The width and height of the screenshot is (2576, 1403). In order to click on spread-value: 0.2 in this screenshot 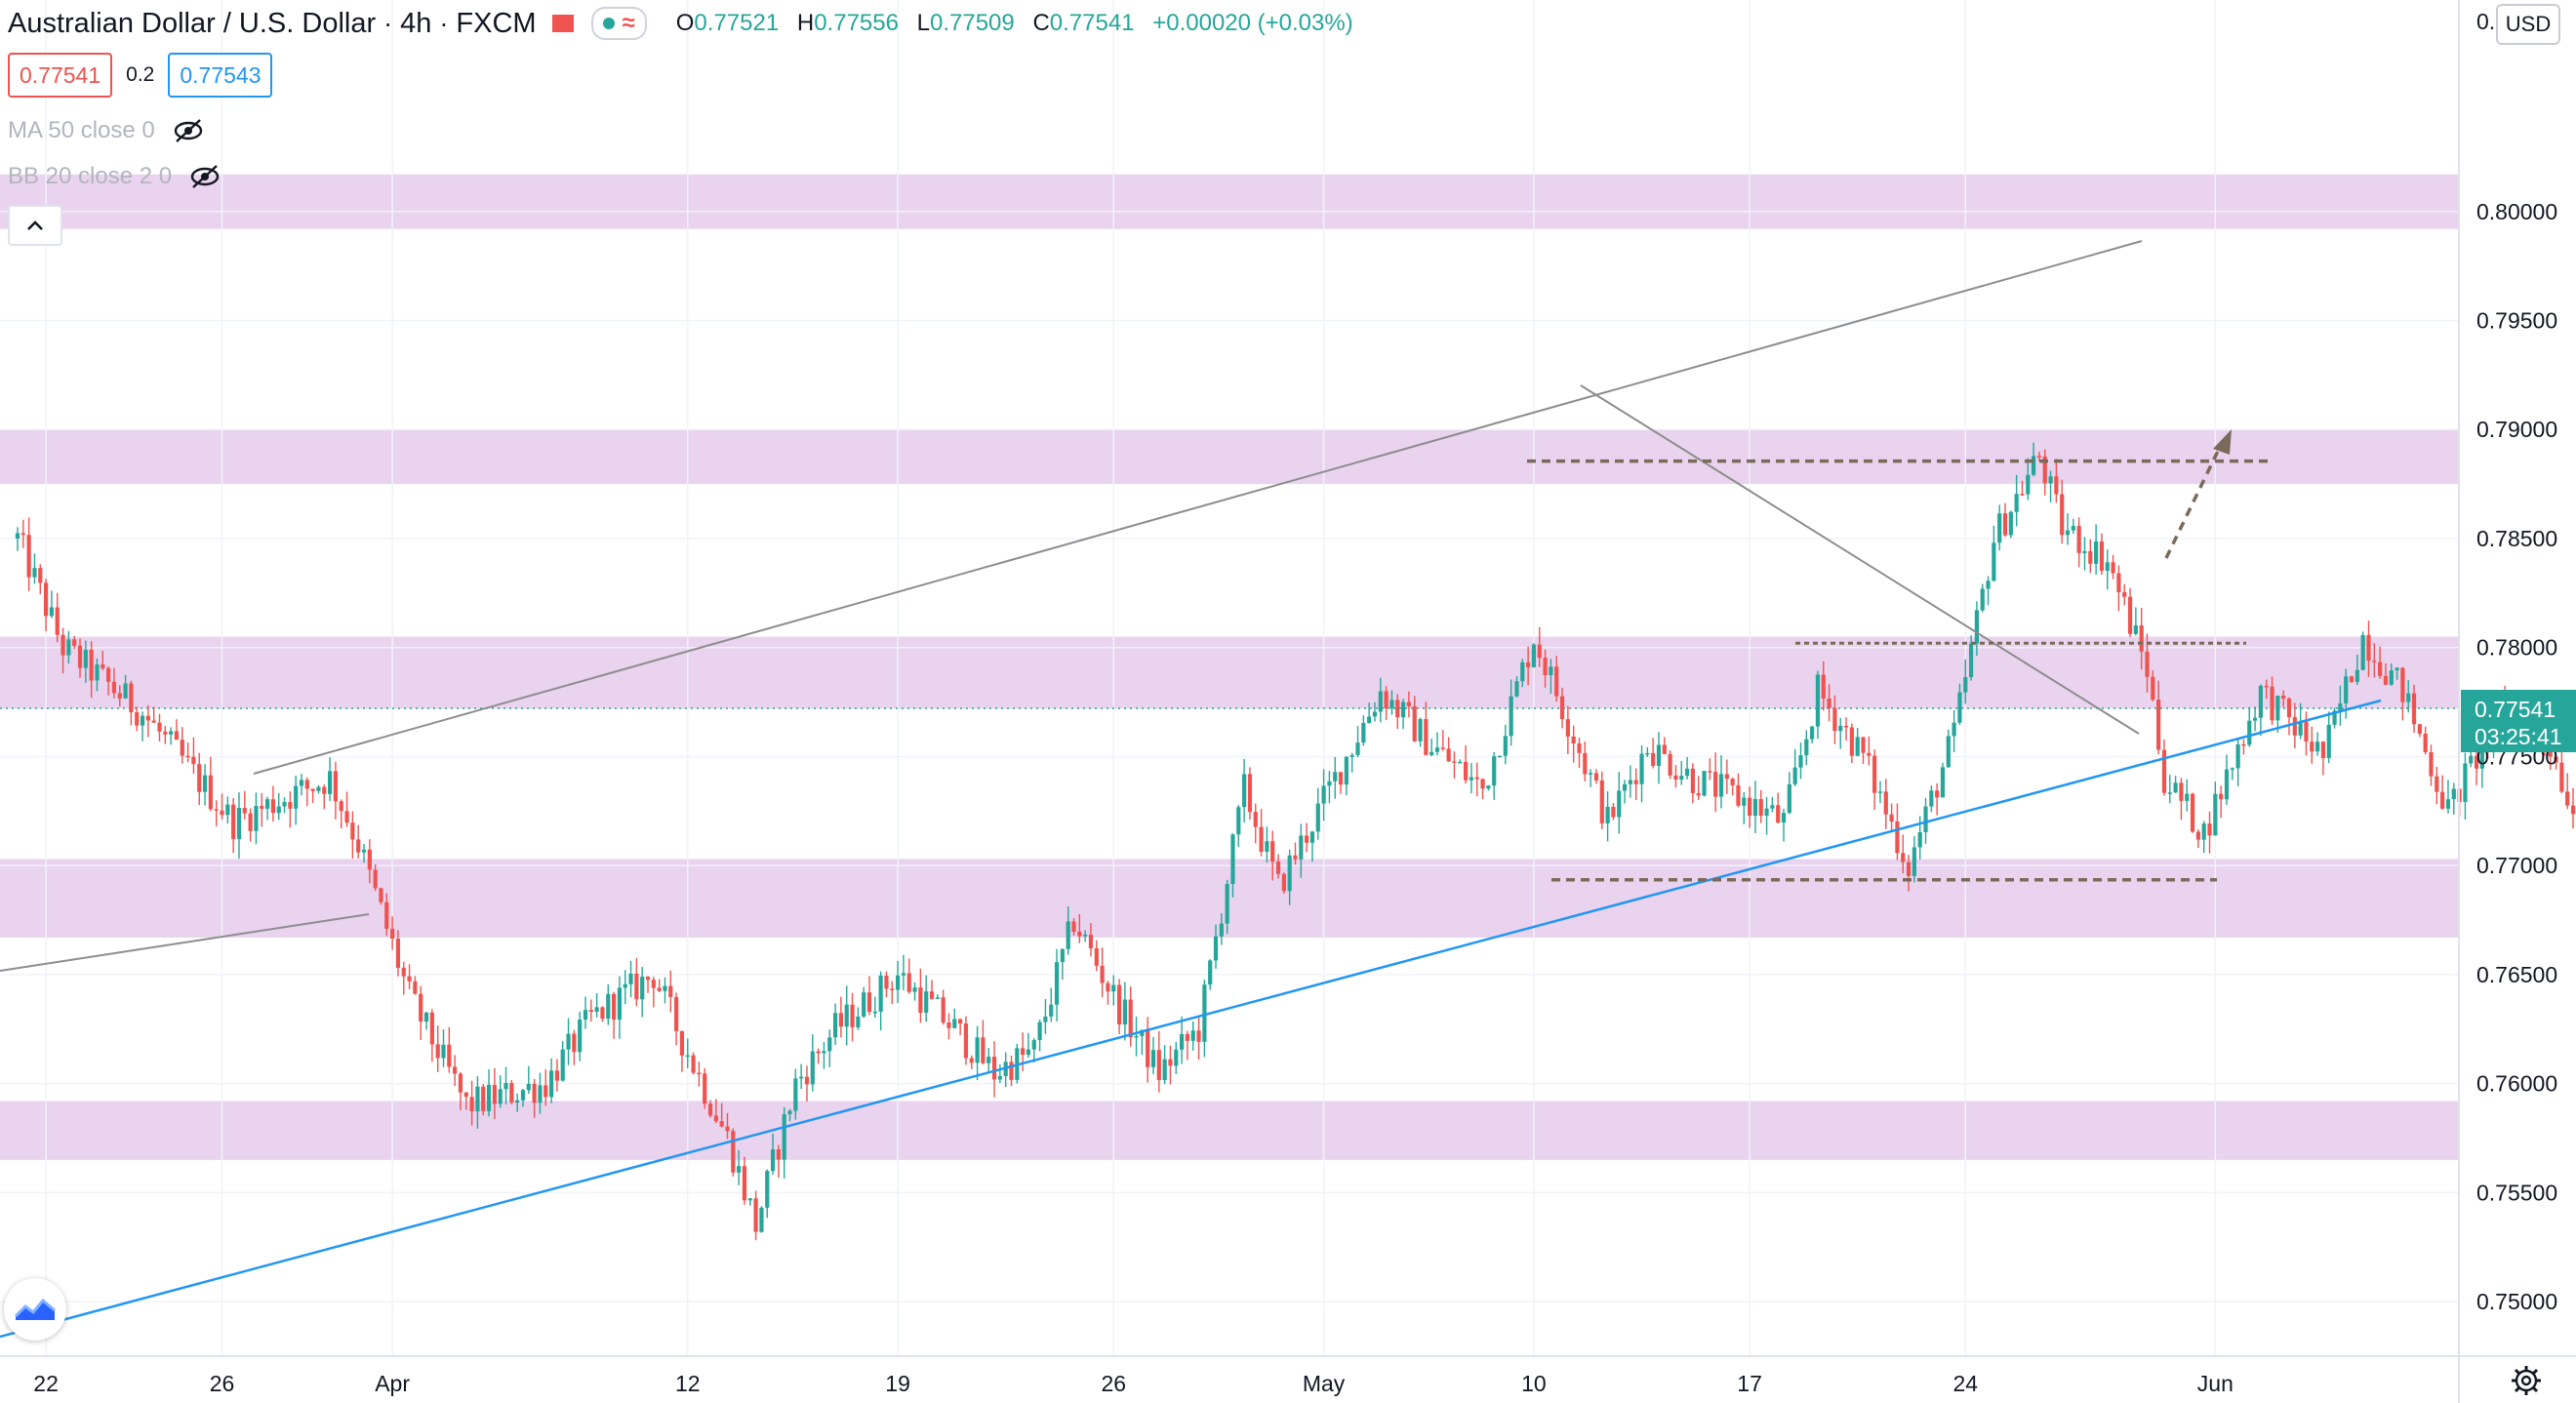, I will do `click(140, 74)`.